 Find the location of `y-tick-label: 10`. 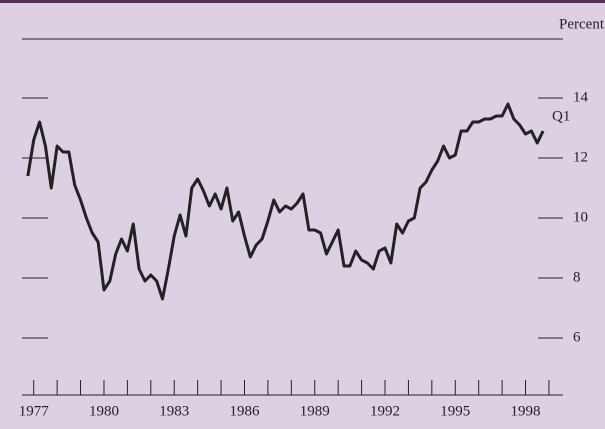

y-tick-label: 10 is located at coordinates (580, 217).